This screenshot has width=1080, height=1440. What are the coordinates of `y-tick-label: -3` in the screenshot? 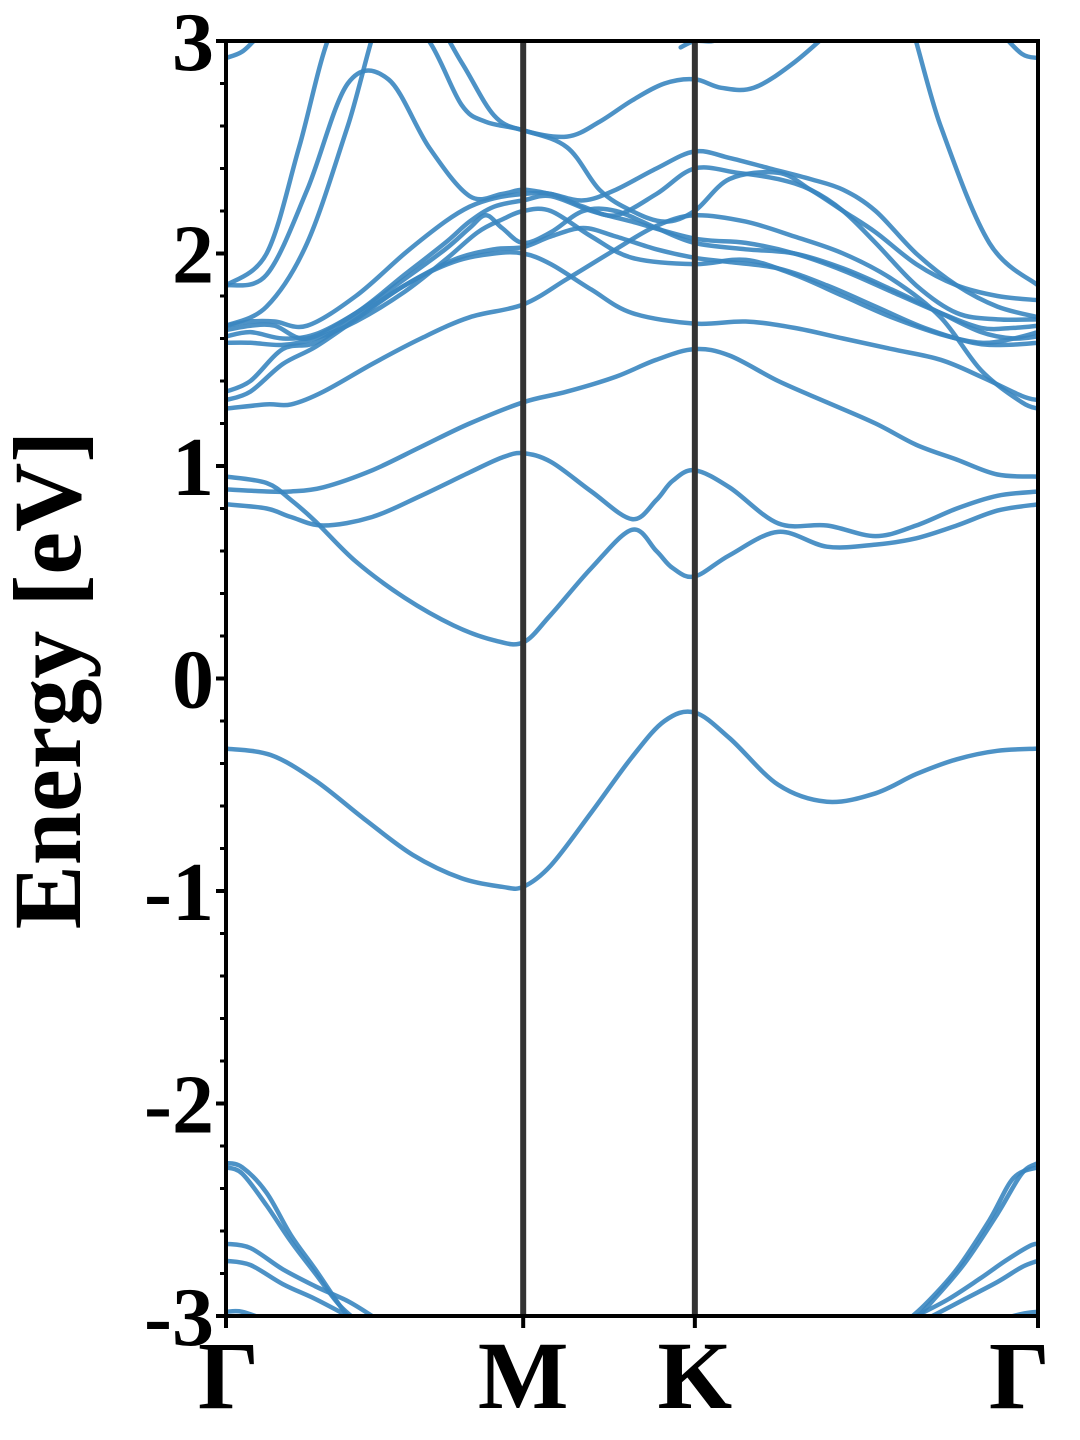 It's located at (179, 1317).